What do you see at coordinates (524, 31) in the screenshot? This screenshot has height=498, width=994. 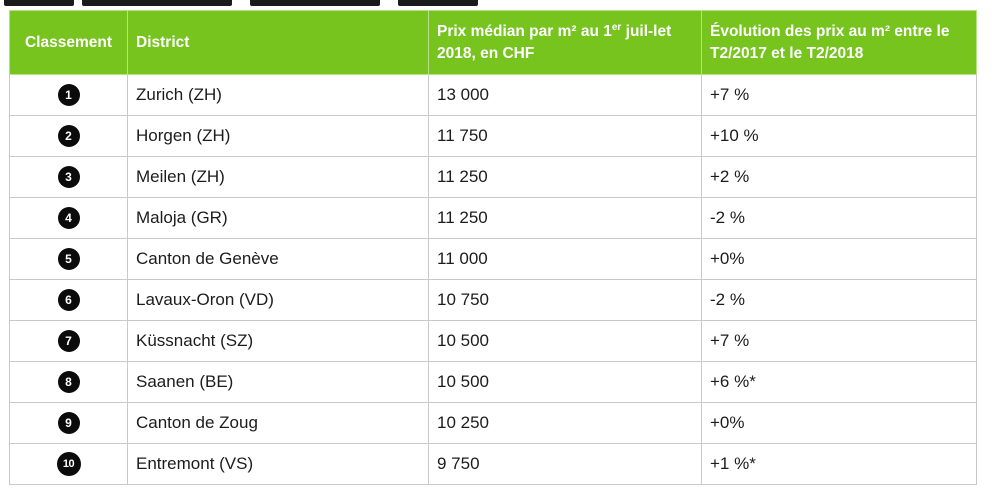 I see `header-price-text: Prix médian par m² au 1` at bounding box center [524, 31].